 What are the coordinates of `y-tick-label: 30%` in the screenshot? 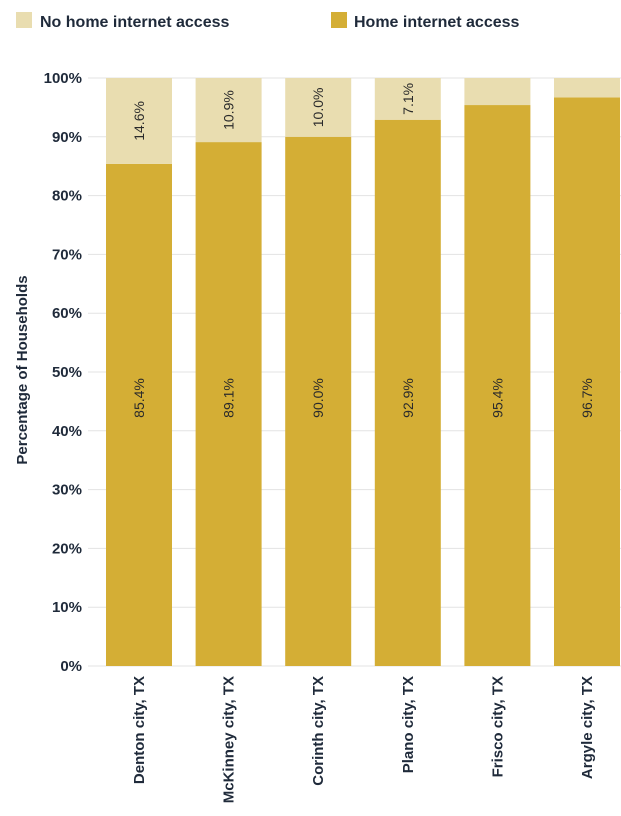 It's located at (67, 490).